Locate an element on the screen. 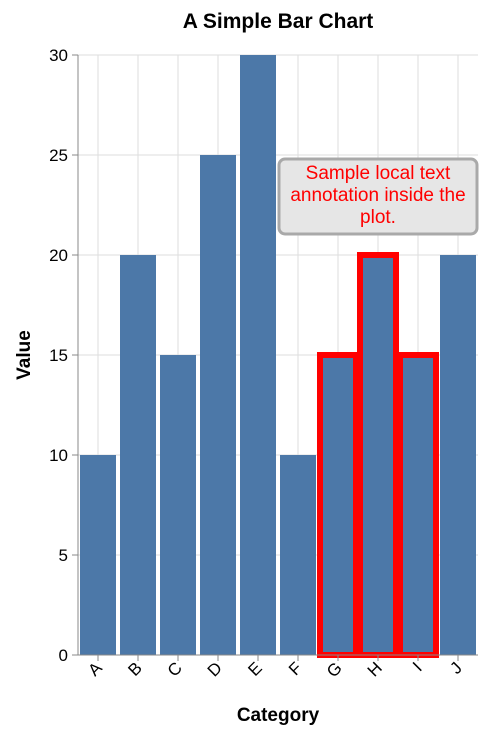  bar-G is located at coordinates (338, 505).